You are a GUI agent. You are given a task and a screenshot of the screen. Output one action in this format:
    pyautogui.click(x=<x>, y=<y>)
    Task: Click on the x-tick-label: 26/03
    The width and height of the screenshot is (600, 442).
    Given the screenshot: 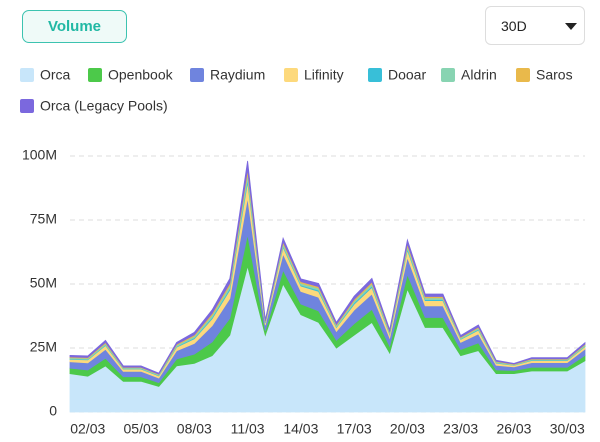 What is the action you would take?
    pyautogui.click(x=513, y=429)
    